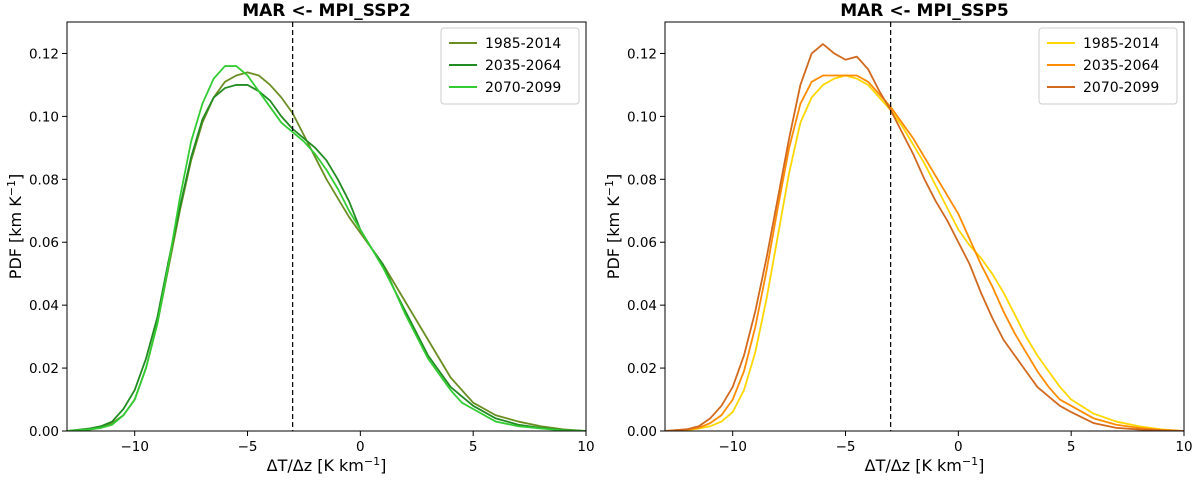  I want to click on chart-title: MAR <- MPI_SSP2, so click(326, 11).